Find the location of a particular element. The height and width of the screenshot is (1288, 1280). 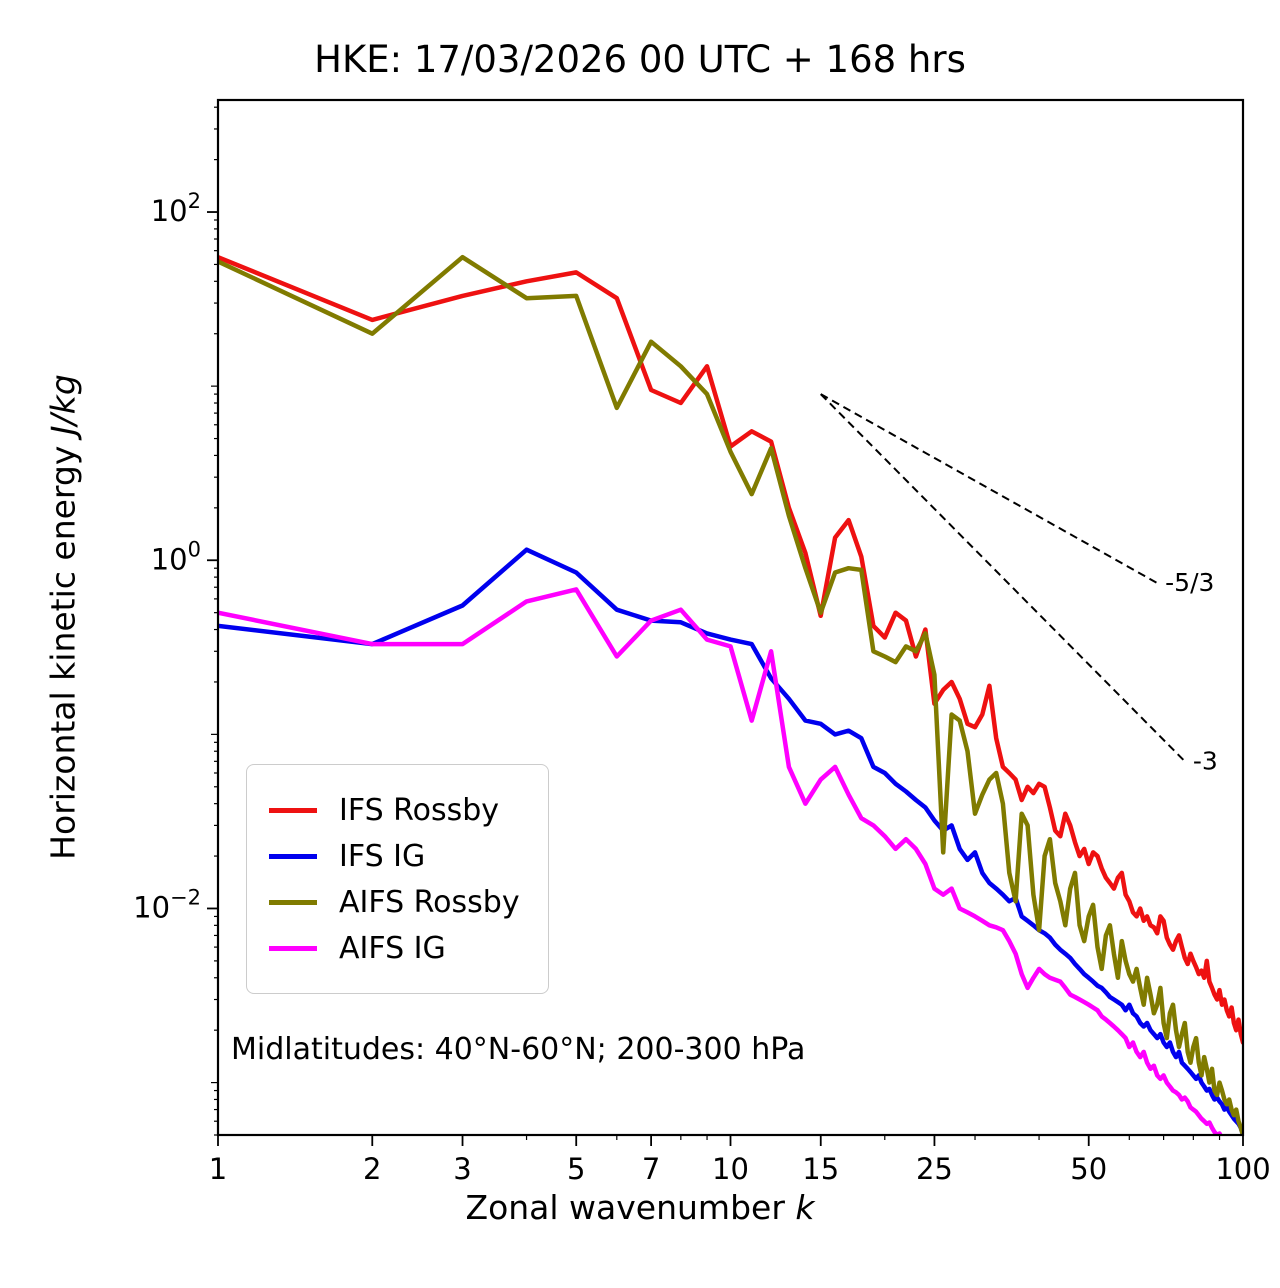

x-tick-label: 1 is located at coordinates (218, 1169).